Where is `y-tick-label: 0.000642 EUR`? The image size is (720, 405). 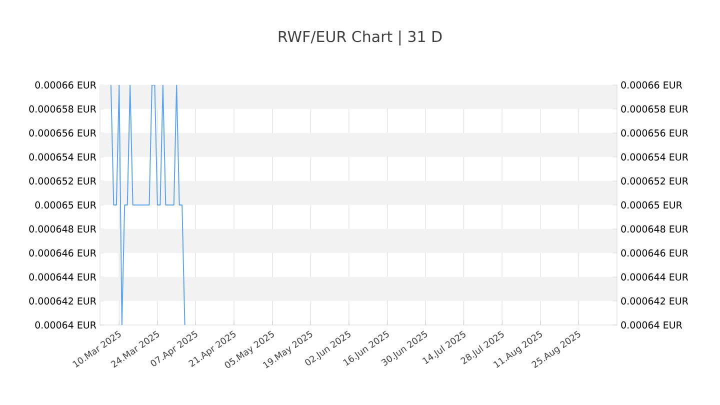
y-tick-label: 0.000642 EUR is located at coordinates (654, 301).